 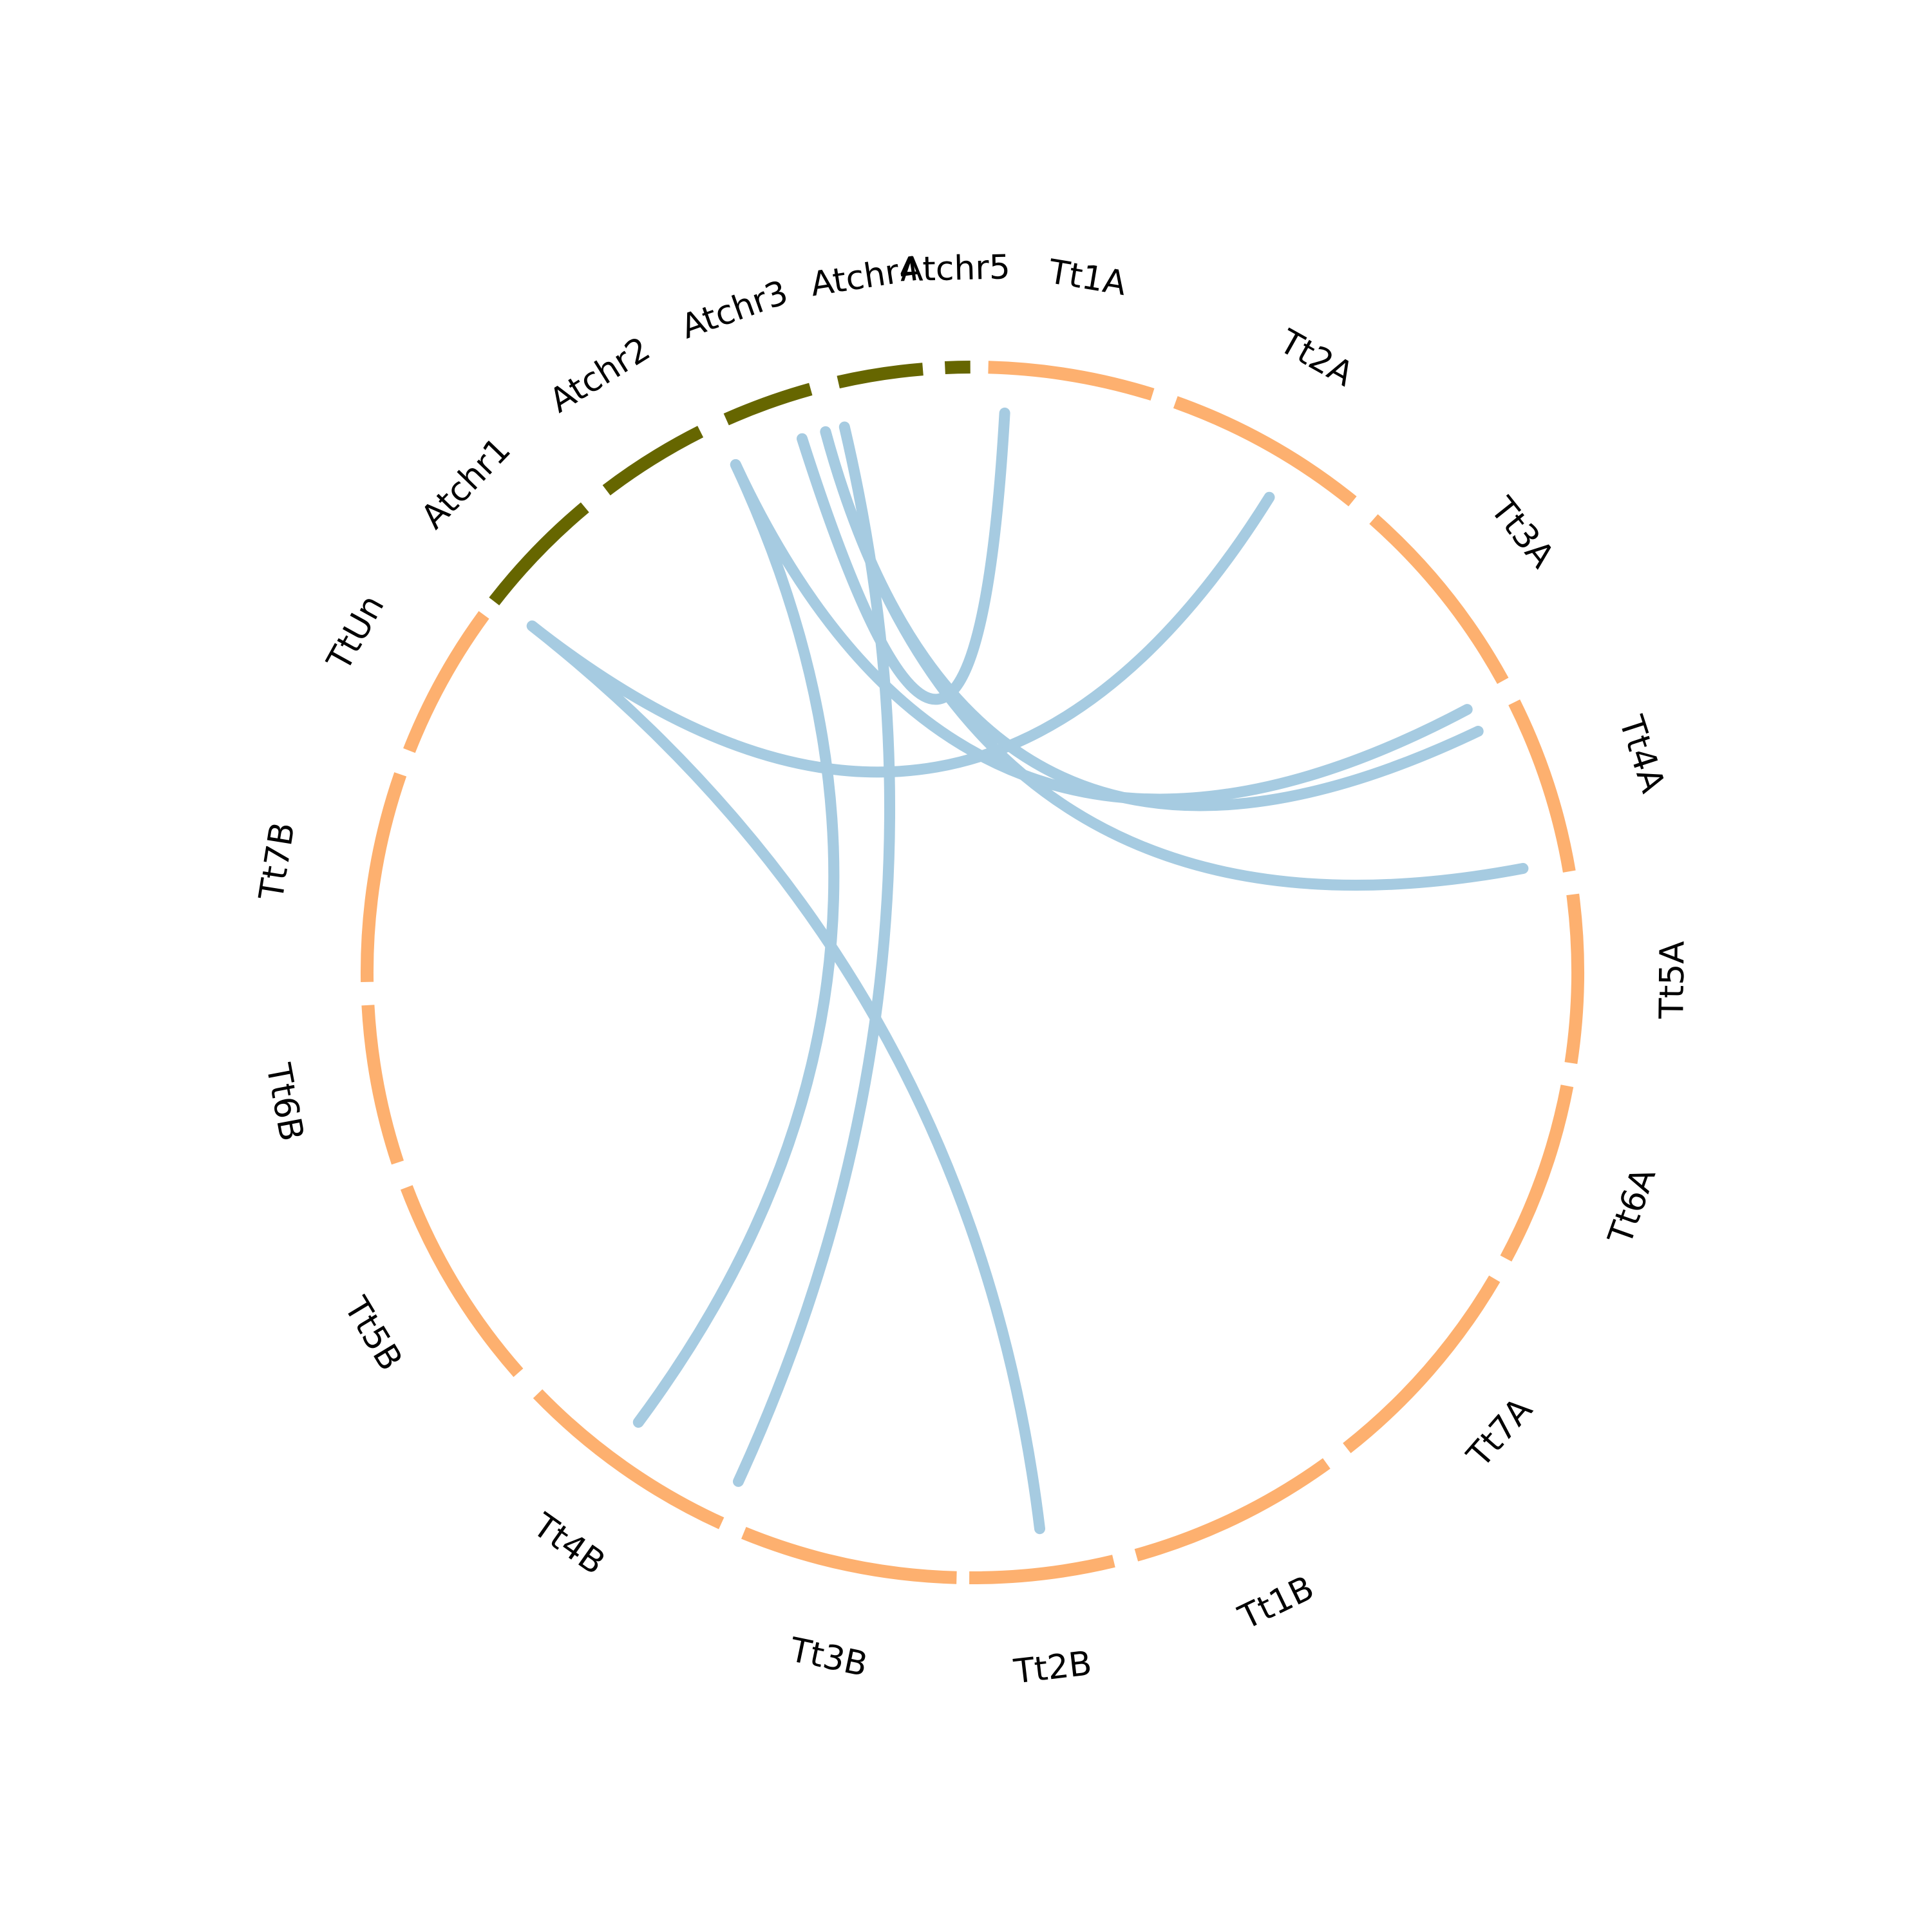 What do you see at coordinates (734, 309) in the screenshot?
I see `segment-label-atchr3: Atchr3` at bounding box center [734, 309].